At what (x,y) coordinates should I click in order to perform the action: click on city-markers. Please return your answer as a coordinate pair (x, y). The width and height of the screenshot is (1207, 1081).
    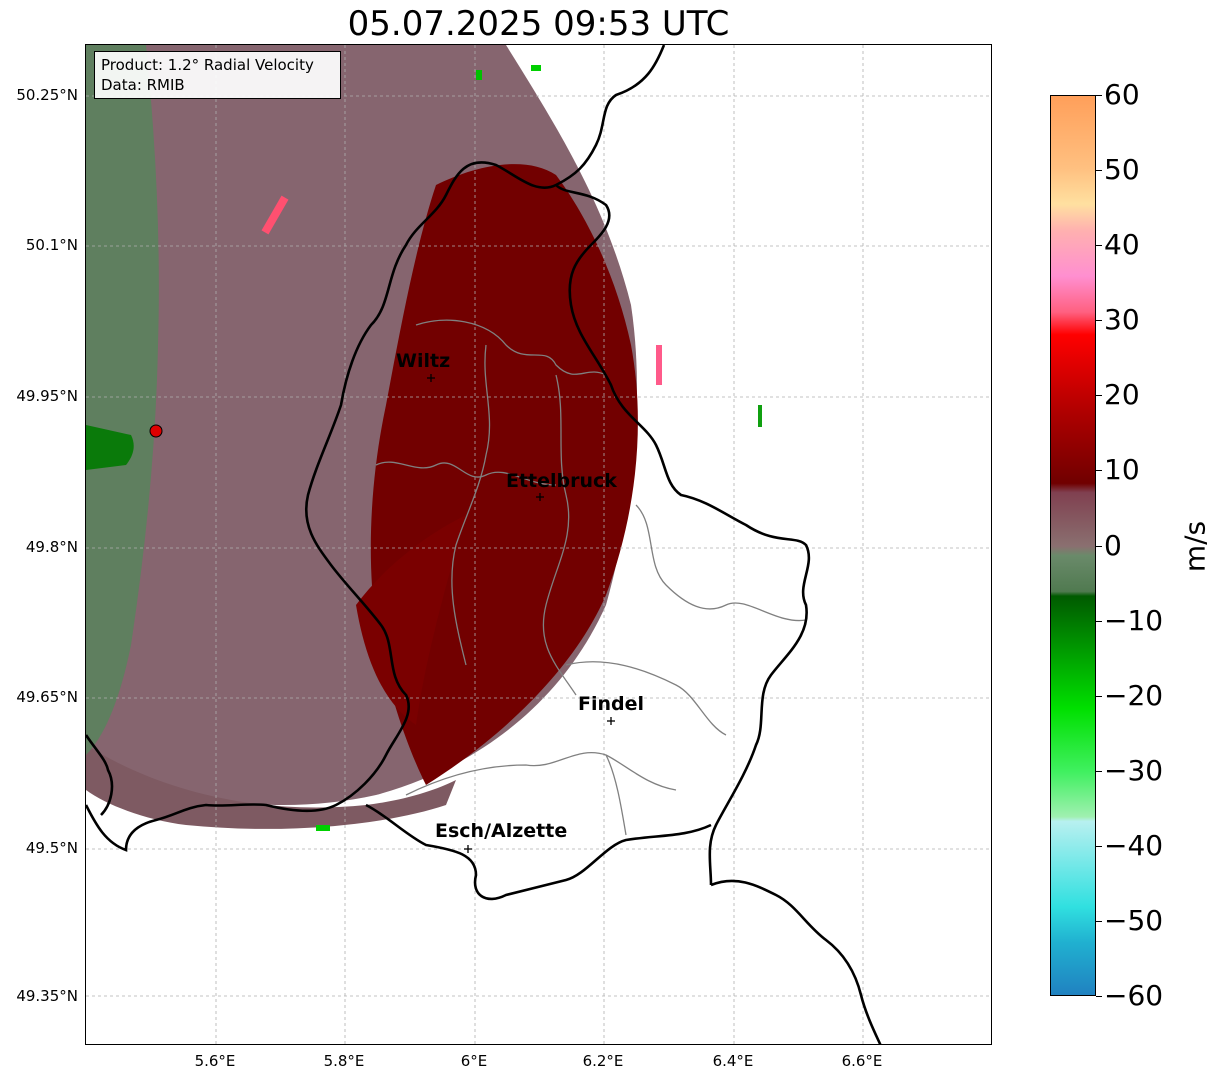
    Looking at the image, I should click on (521, 613).